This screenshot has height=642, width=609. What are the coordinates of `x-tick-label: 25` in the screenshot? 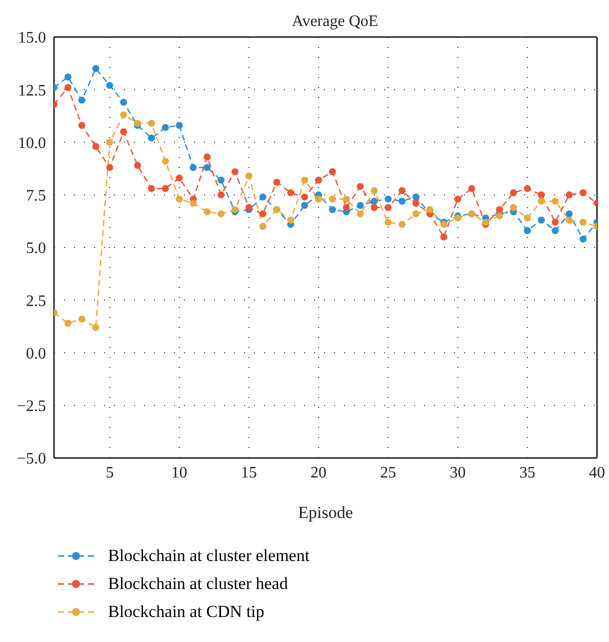 It's located at (388, 473).